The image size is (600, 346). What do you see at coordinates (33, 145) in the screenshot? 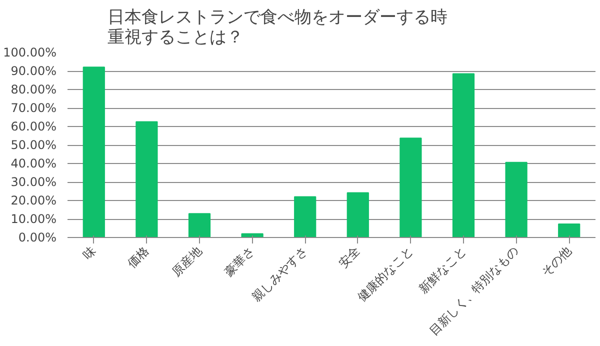
I see `y-tick-label: 50.00%` at bounding box center [33, 145].